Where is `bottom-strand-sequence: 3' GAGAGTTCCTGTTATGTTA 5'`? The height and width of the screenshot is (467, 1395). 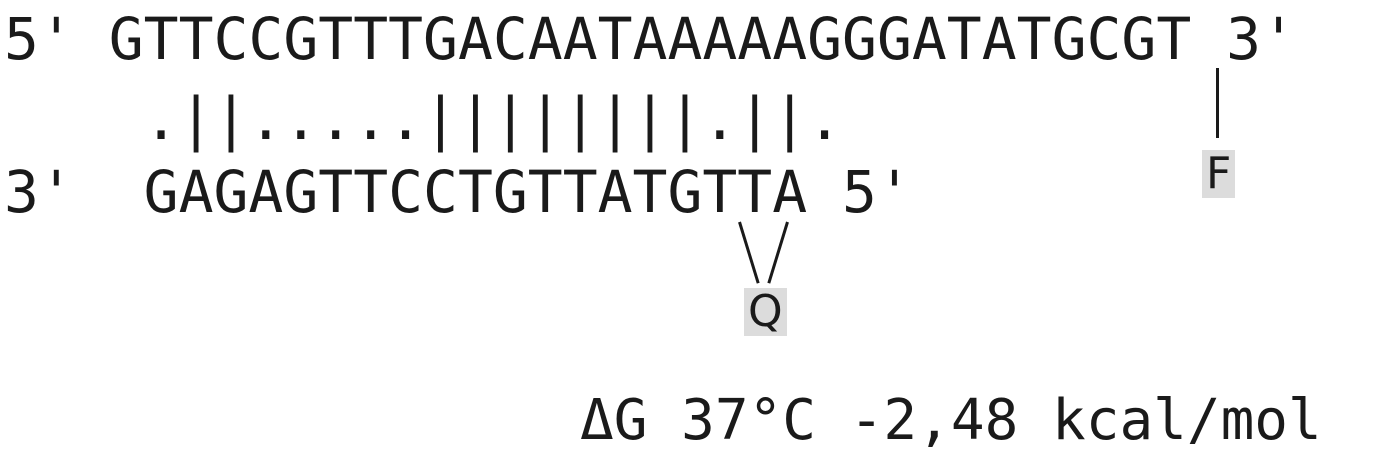 bottom-strand-sequence: 3' GAGAGTTCCTGTTATGTTA 5' is located at coordinates (458, 192).